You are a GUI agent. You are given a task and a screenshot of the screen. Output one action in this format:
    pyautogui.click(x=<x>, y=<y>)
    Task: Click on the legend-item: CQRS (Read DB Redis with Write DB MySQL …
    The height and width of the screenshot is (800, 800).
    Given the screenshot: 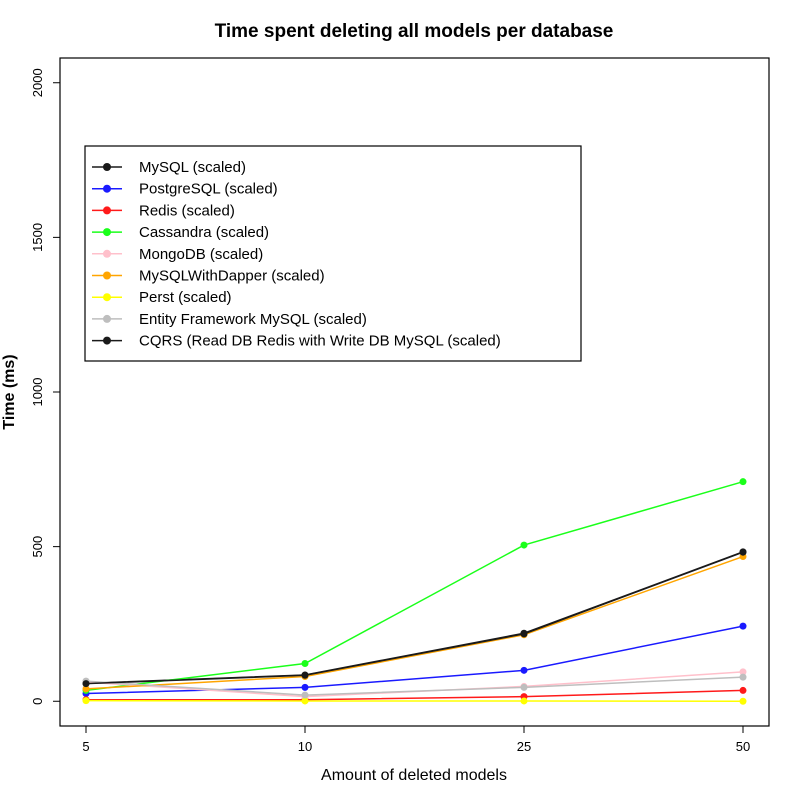 What is the action you would take?
    pyautogui.click(x=296, y=341)
    